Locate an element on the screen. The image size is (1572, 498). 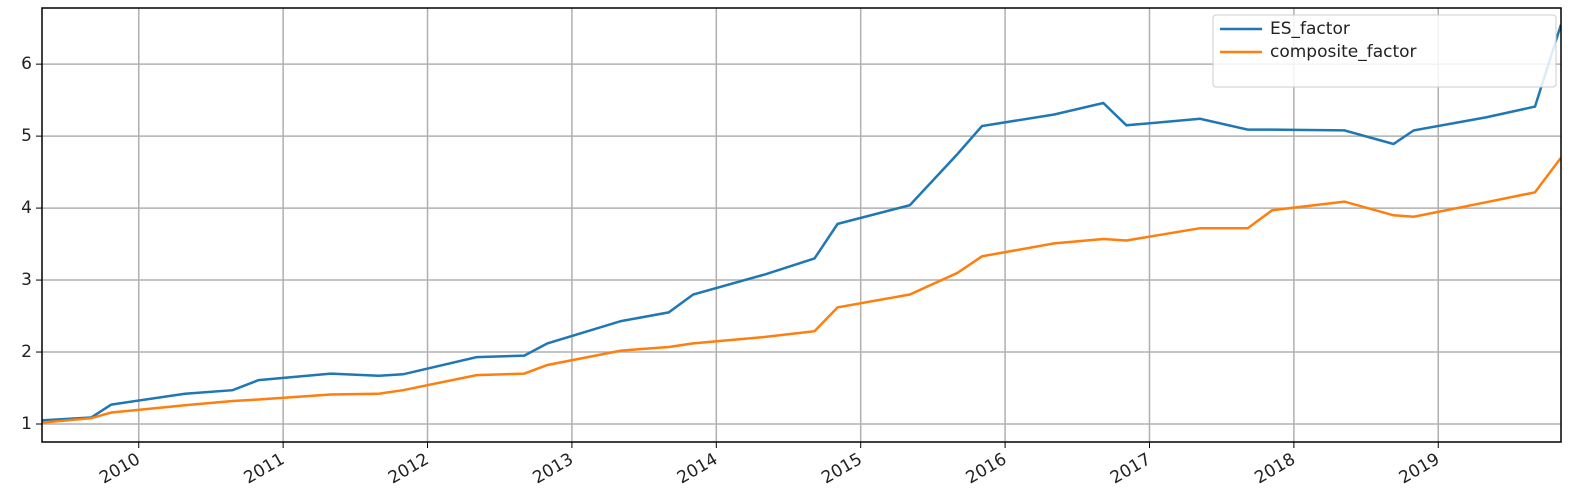
y-tick-label: 5 is located at coordinates (26, 136).